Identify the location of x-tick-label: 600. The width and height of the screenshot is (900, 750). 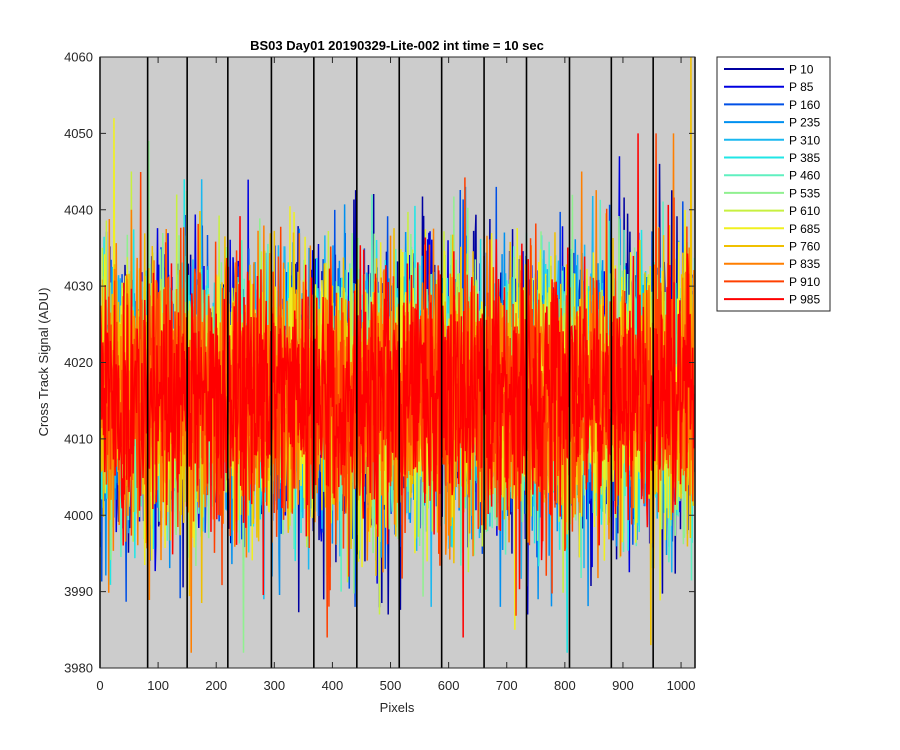
(449, 685).